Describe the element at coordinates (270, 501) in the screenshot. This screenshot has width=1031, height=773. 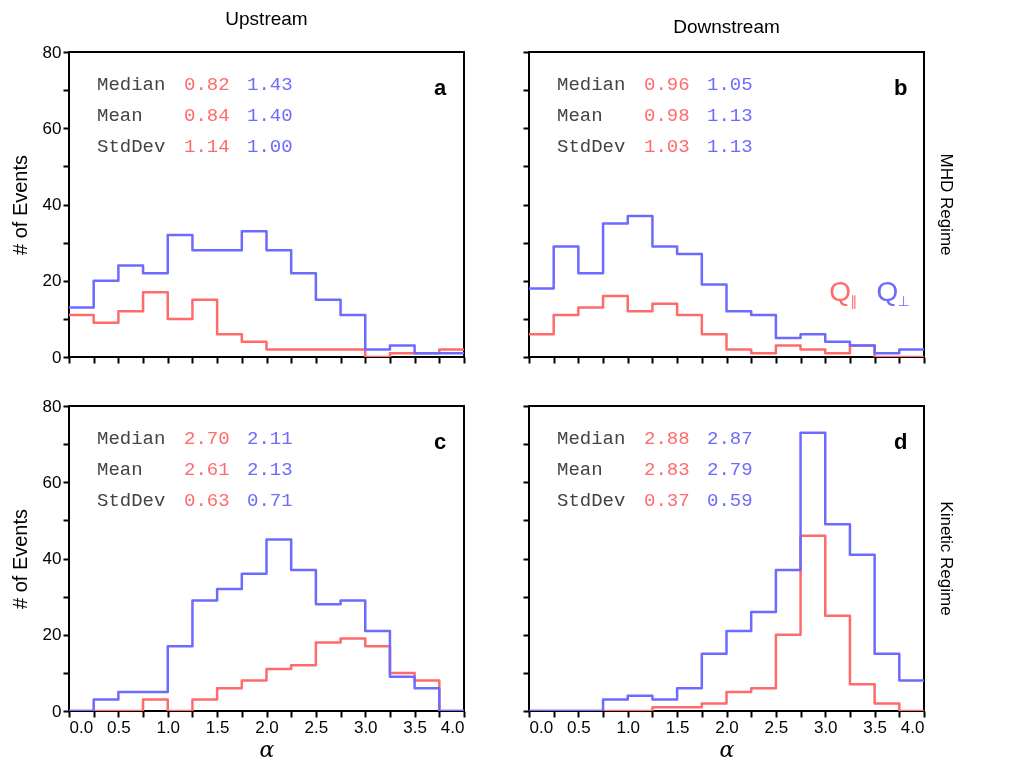
I see `annotation: 0.71` at that location.